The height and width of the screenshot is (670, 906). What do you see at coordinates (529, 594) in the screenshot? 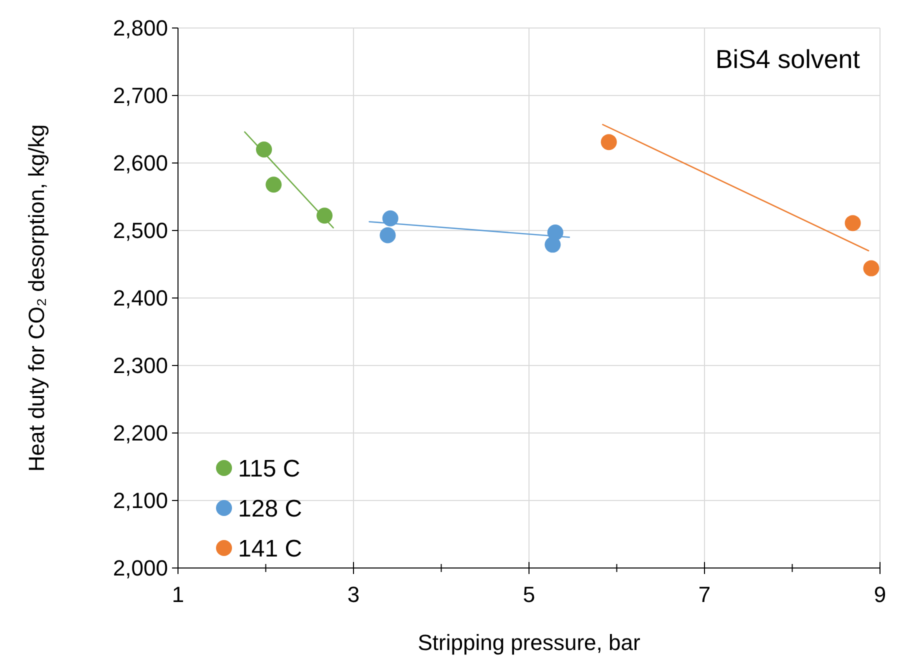
I see `x-tick-label: 5` at bounding box center [529, 594].